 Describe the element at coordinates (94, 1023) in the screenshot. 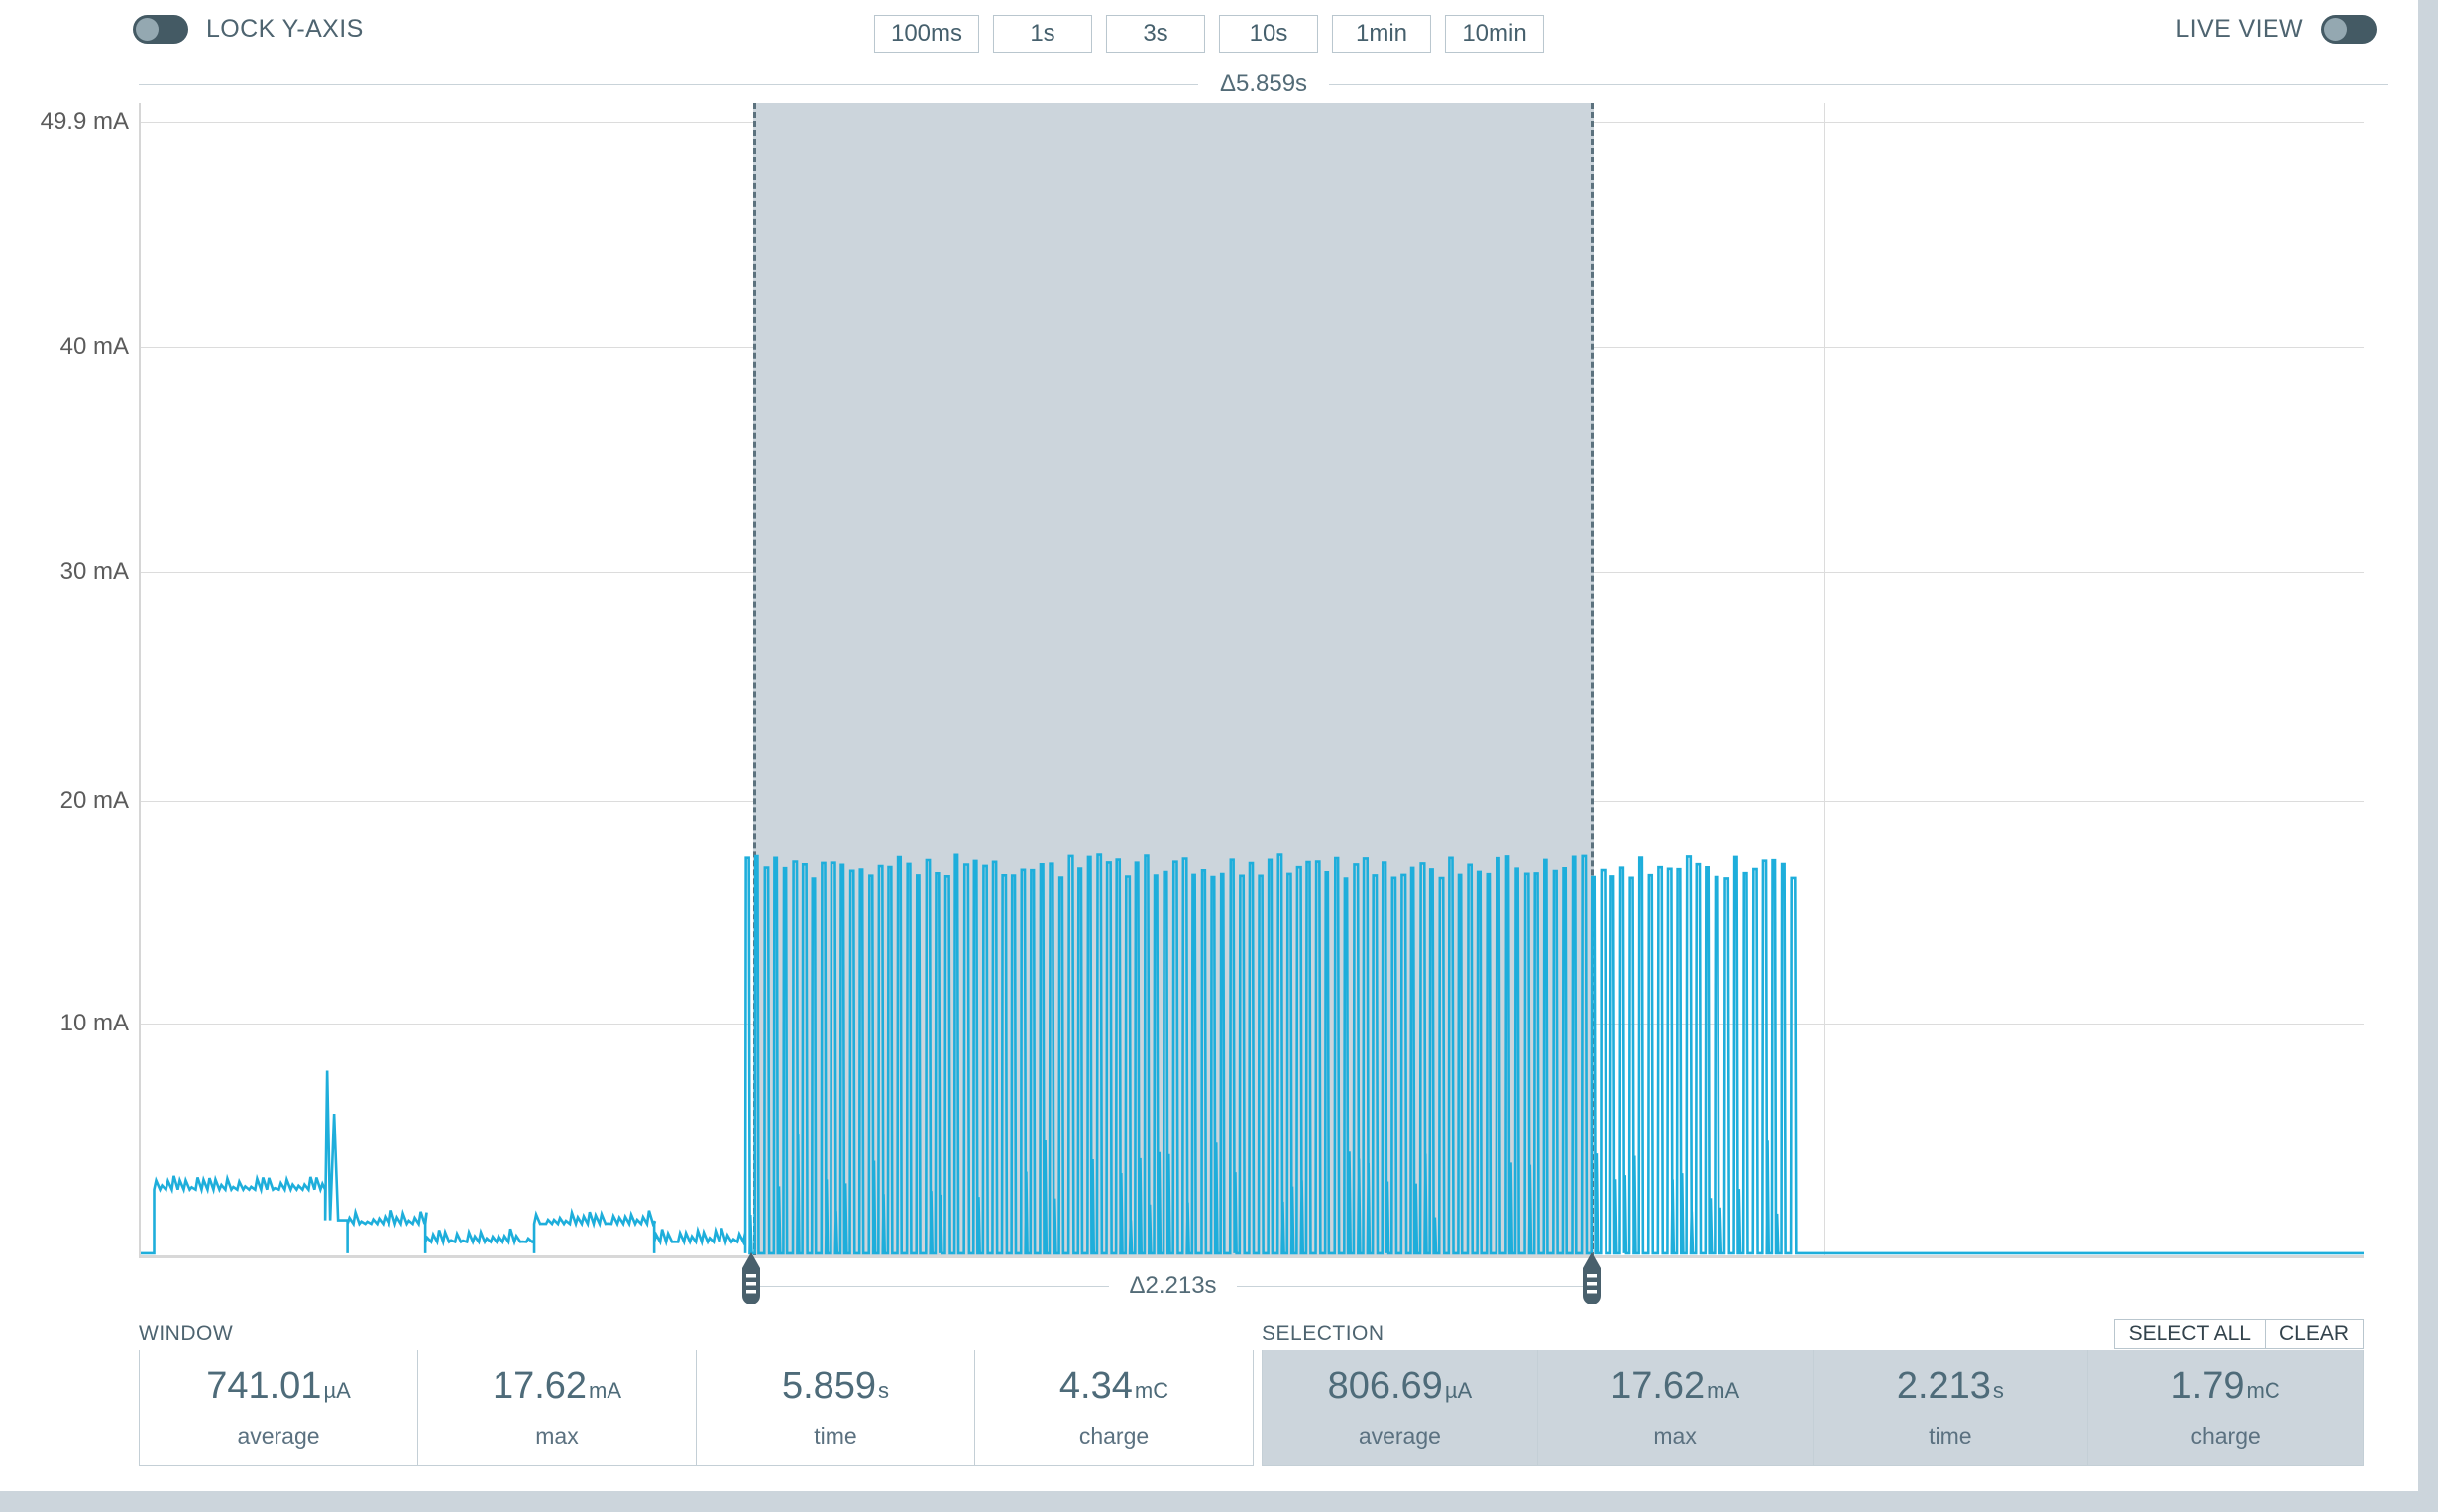

I see `y-axis-tick-label: 10 mA` at that location.